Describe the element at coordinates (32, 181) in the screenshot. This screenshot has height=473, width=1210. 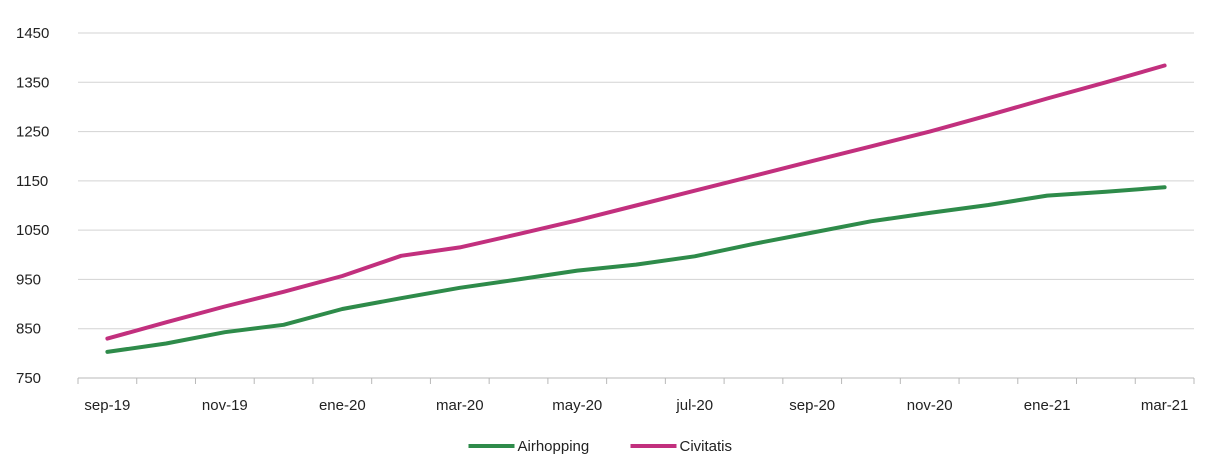
I see `y-tick-label: 1150` at that location.